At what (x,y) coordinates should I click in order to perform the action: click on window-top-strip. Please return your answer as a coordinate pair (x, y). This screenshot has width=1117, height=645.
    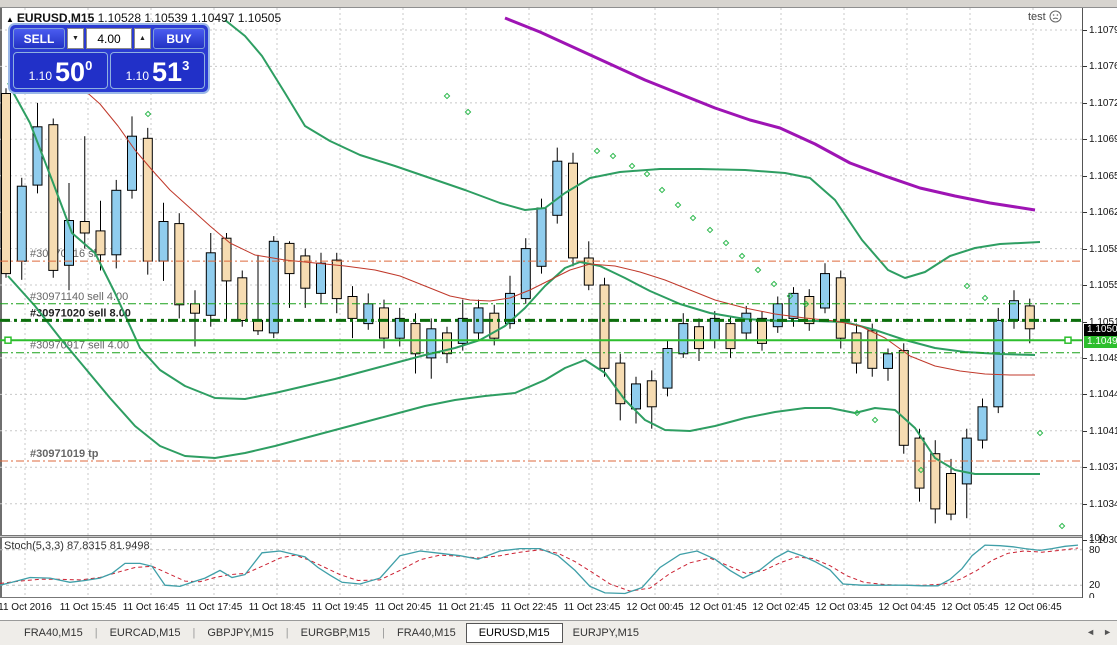
    Looking at the image, I should click on (558, 4).